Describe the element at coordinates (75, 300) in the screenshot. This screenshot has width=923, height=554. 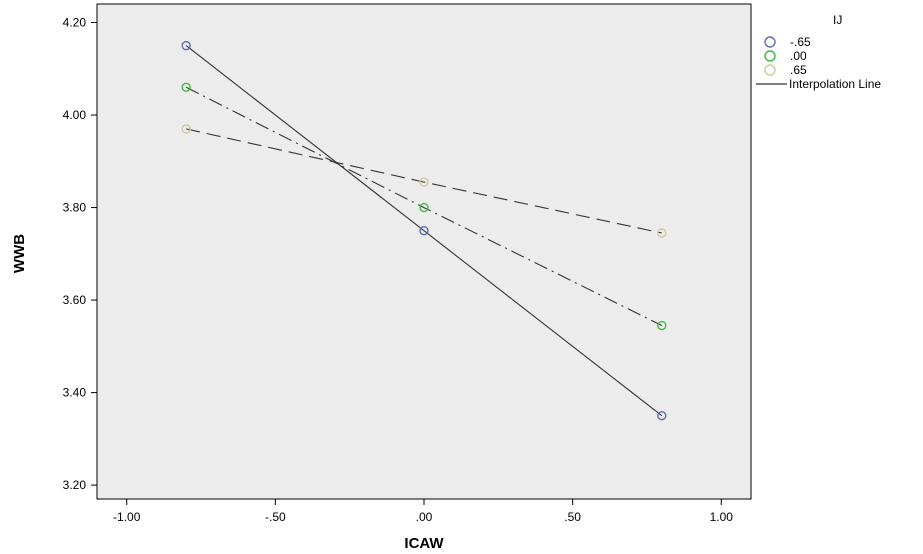
I see `y-tick-label: 3.60` at that location.